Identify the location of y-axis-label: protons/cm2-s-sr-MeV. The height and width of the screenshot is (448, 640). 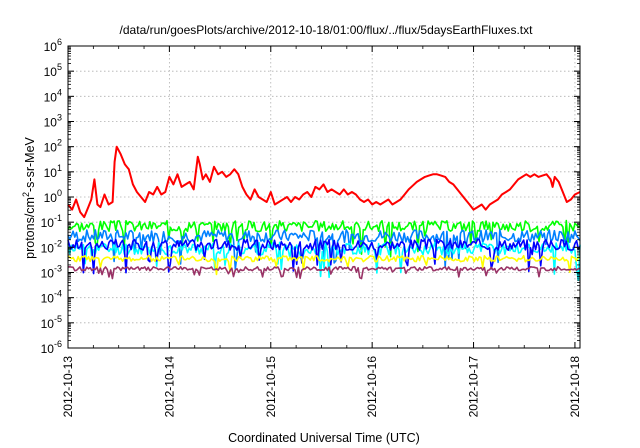
(29, 197).